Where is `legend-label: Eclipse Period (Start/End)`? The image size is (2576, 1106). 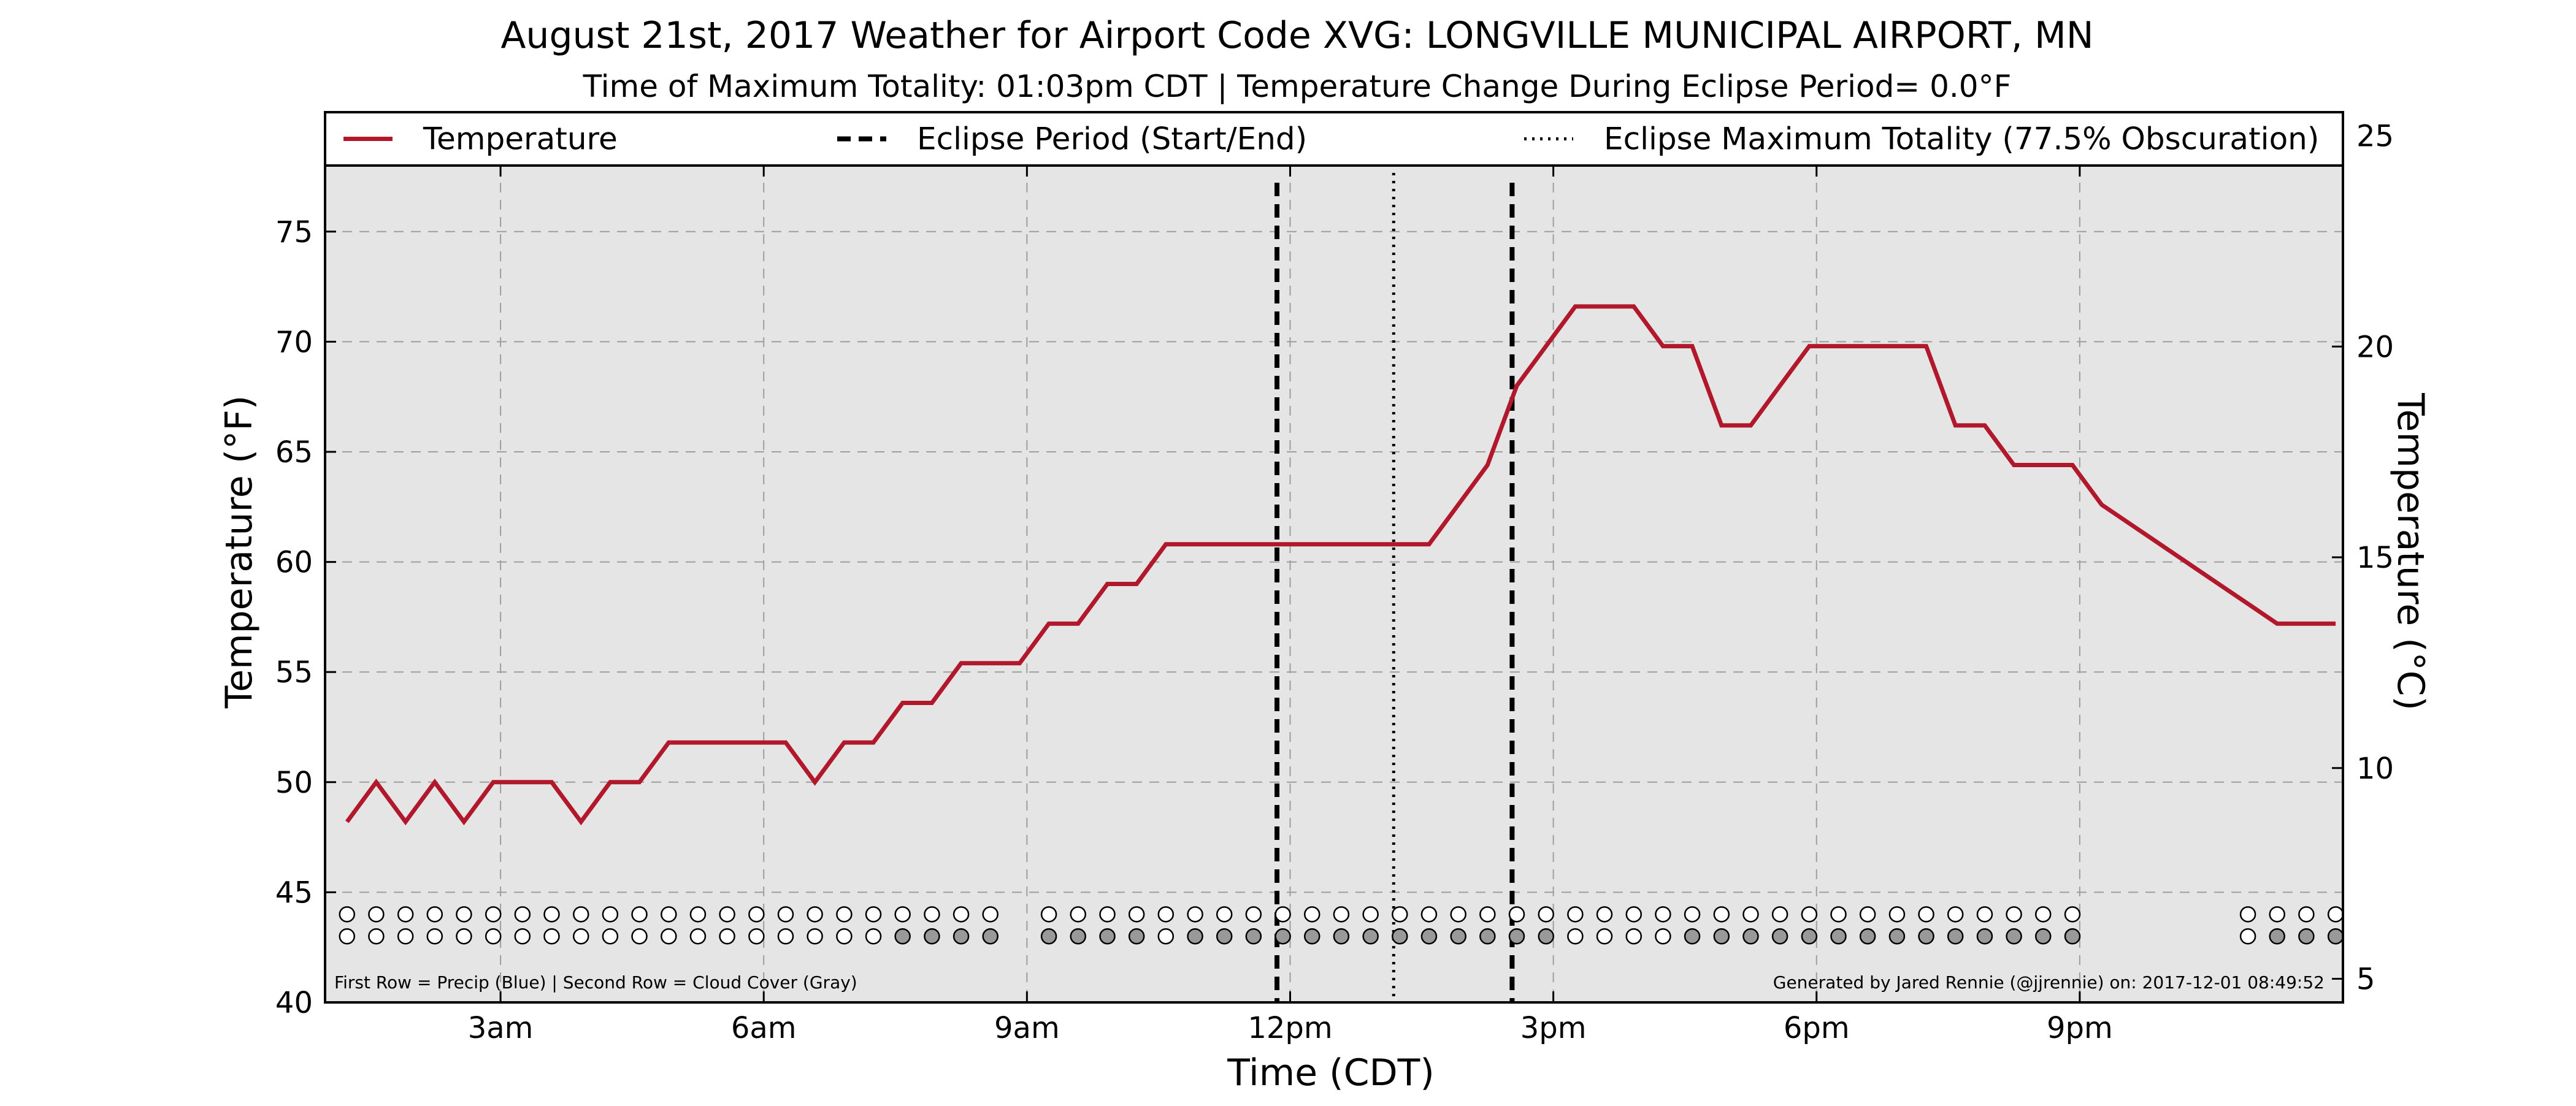
legend-label: Eclipse Period (Start/End) is located at coordinates (1112, 139).